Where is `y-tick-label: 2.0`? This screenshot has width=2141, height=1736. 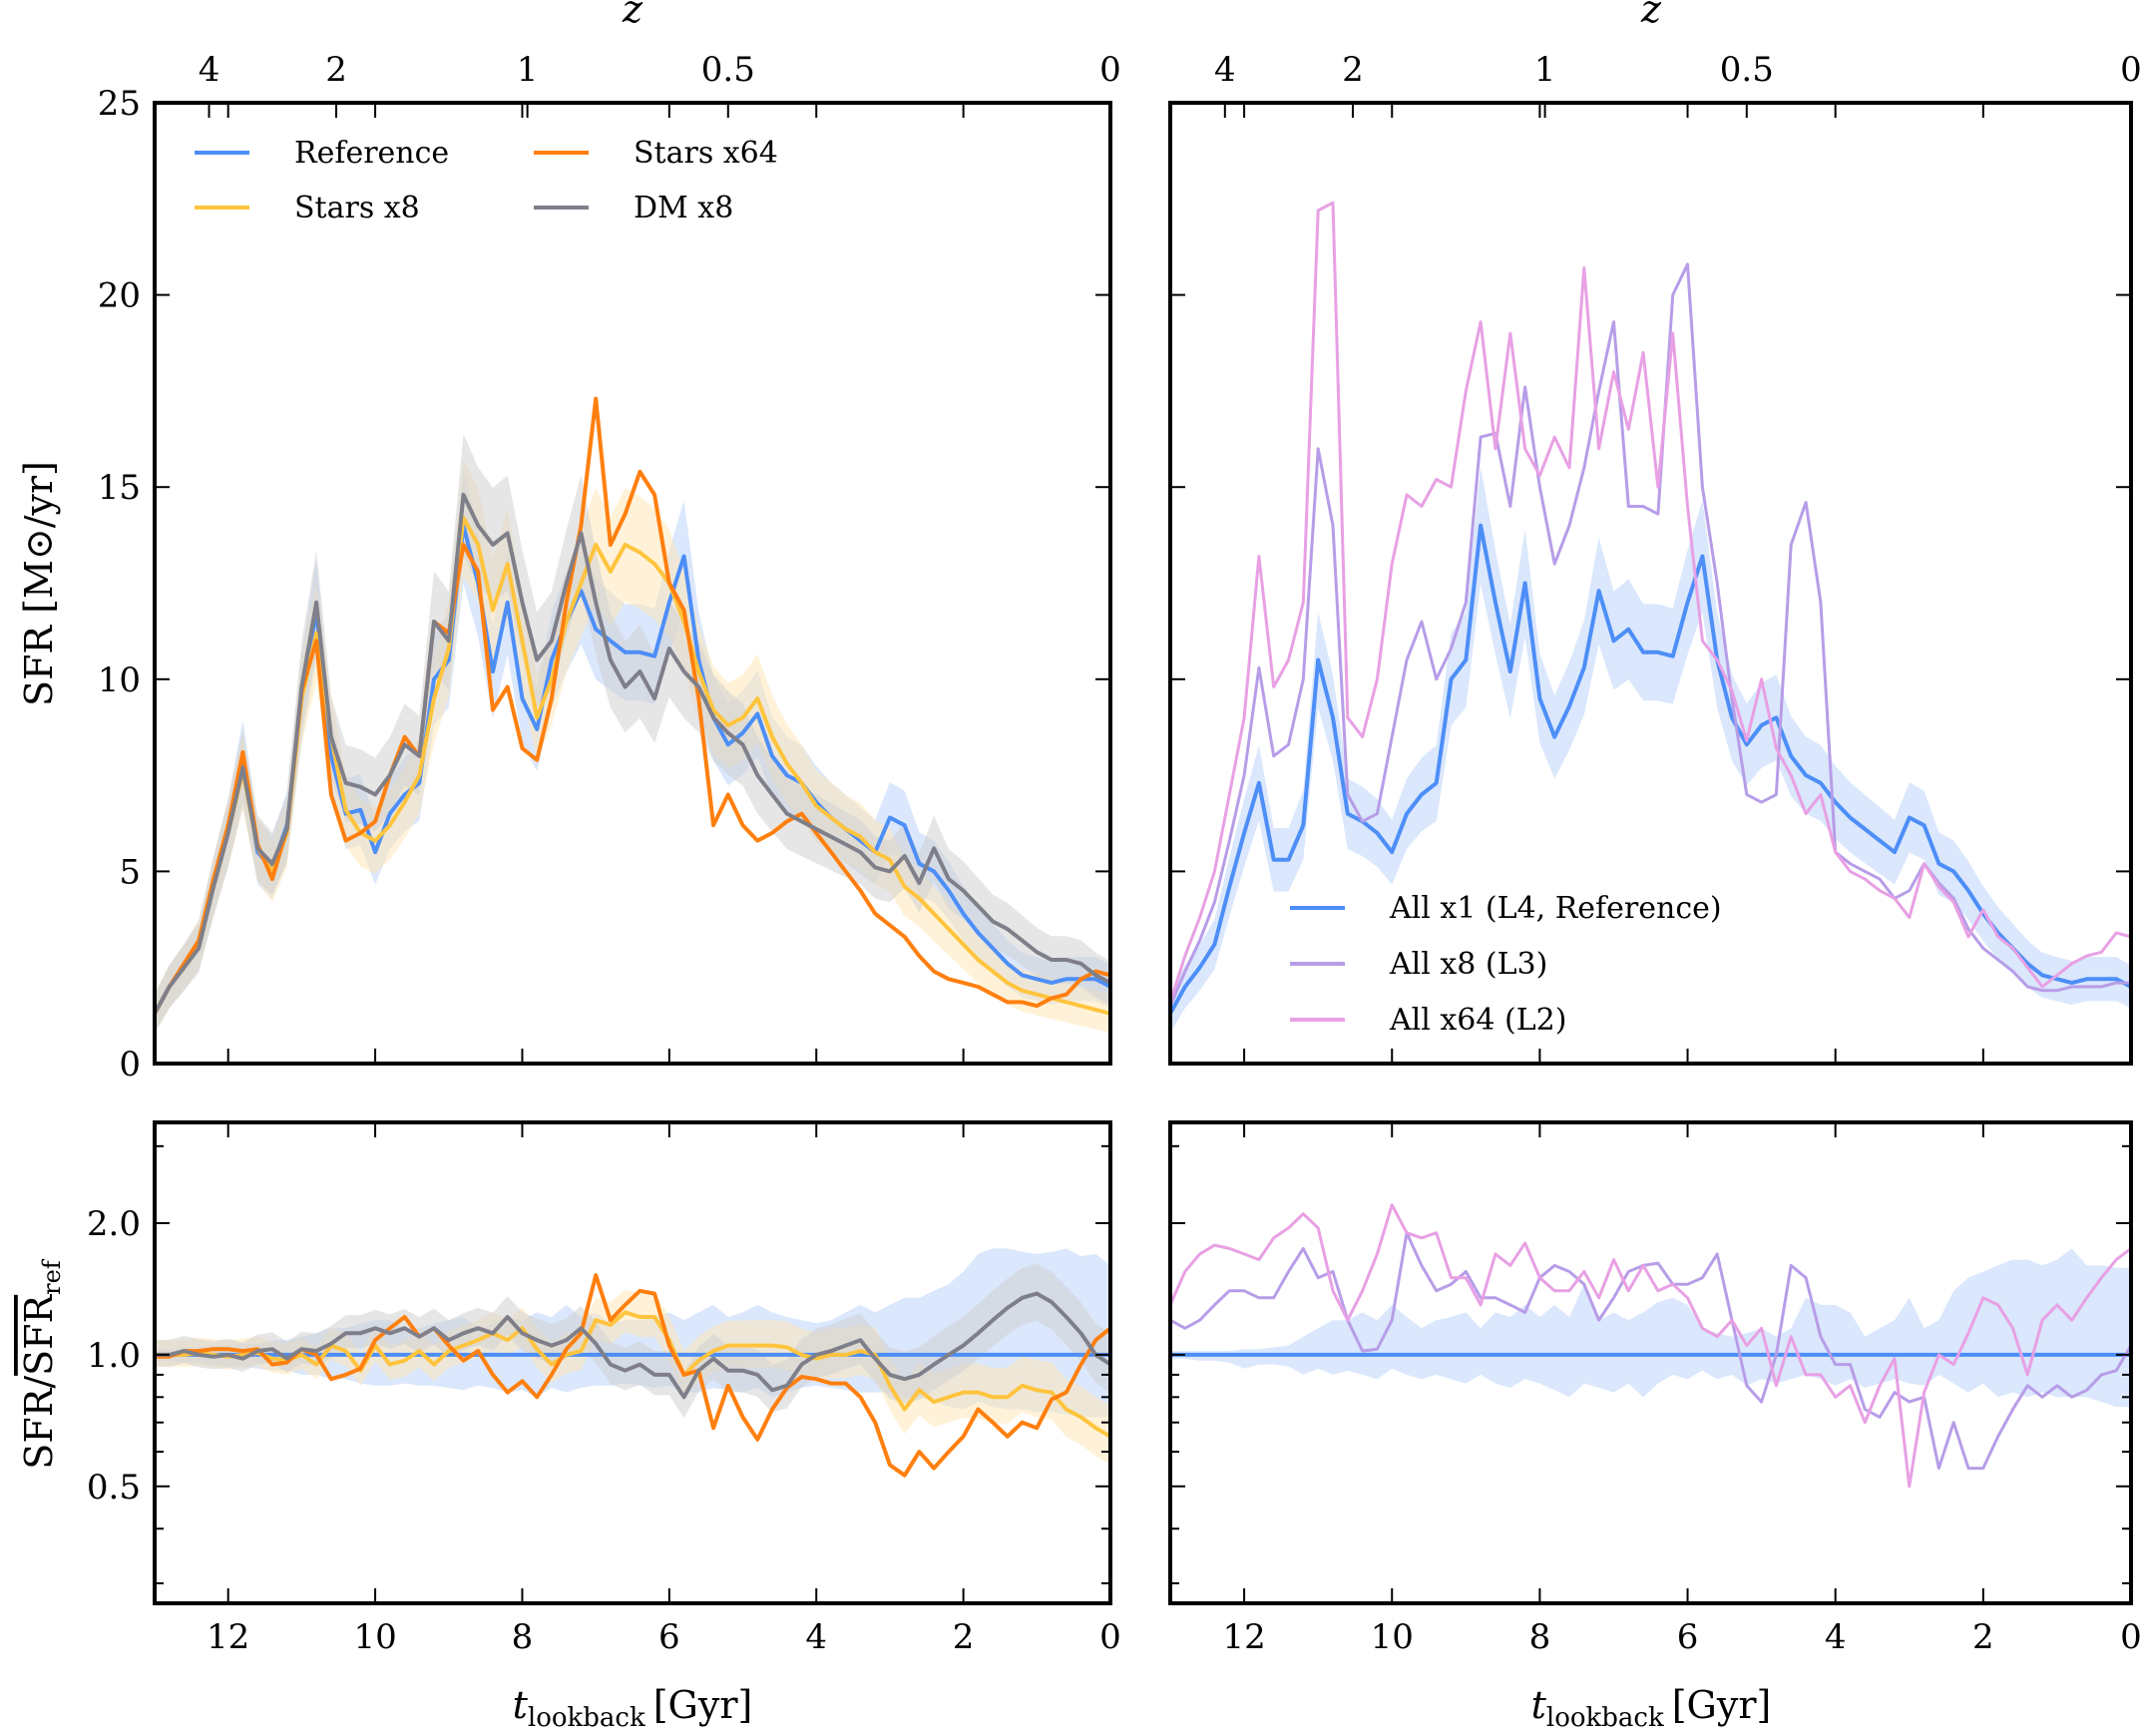 y-tick-label: 2.0 is located at coordinates (114, 1224).